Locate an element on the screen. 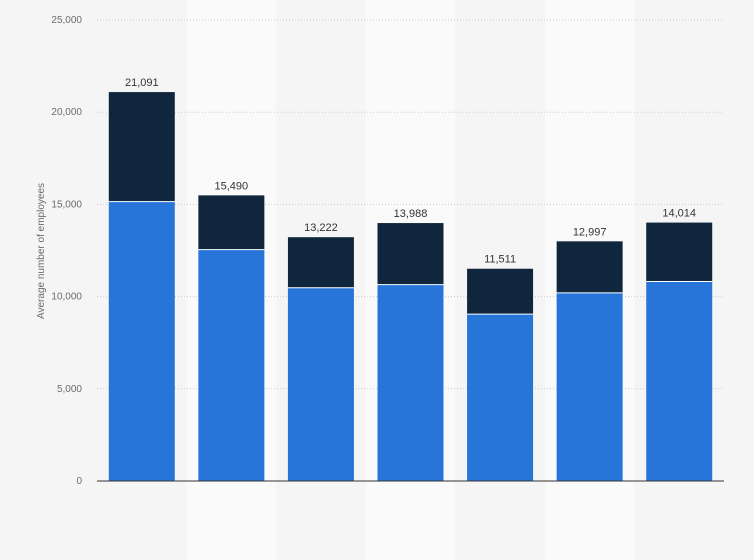  data-label-2: 13,222 is located at coordinates (321, 228).